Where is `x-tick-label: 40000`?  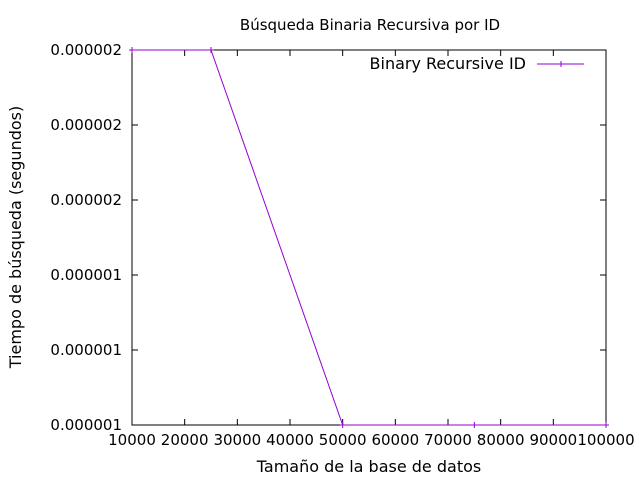 x-tick-label: 40000 is located at coordinates (290, 440).